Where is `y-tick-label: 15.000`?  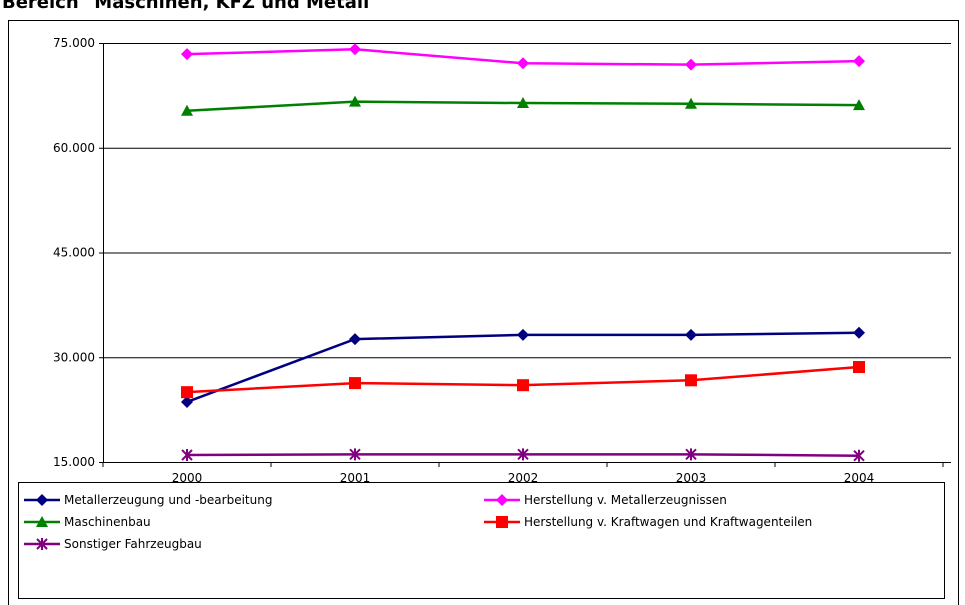
y-tick-label: 15.000 is located at coordinates (74, 462).